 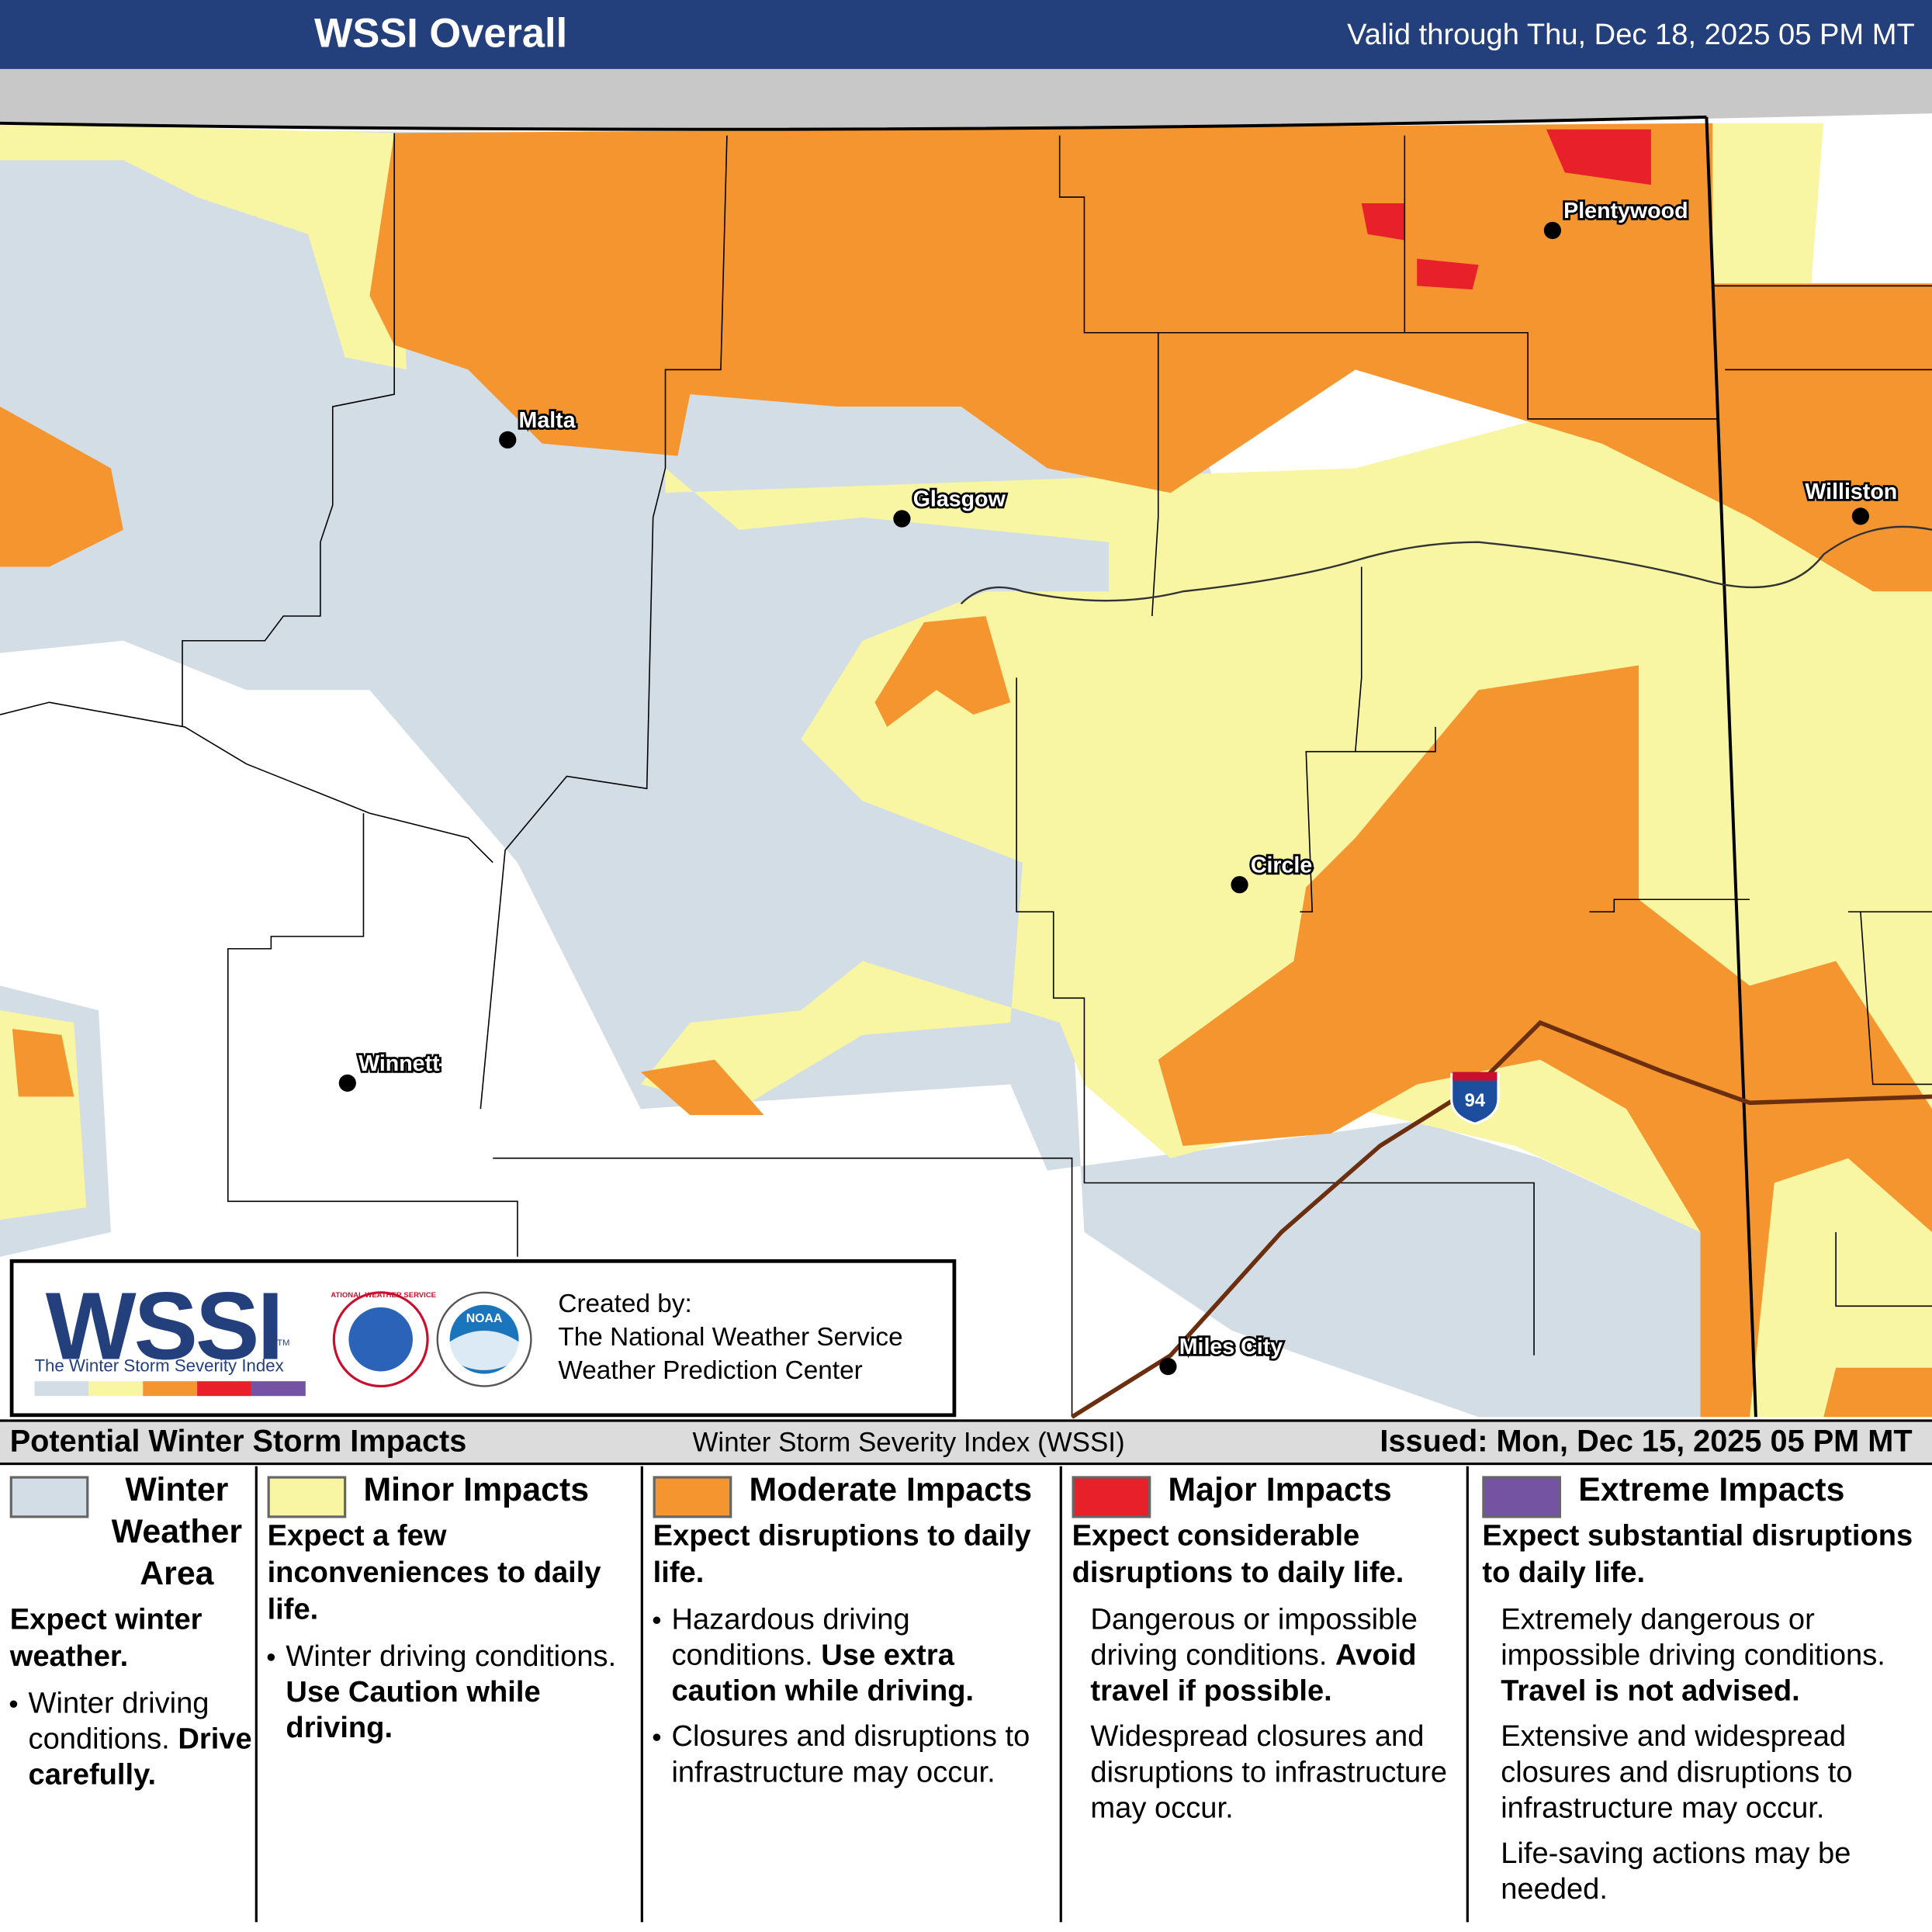 I want to click on footer-right: Issued: Mon, Dec 15, 2025 05 PM MT, so click(x=1646, y=1441).